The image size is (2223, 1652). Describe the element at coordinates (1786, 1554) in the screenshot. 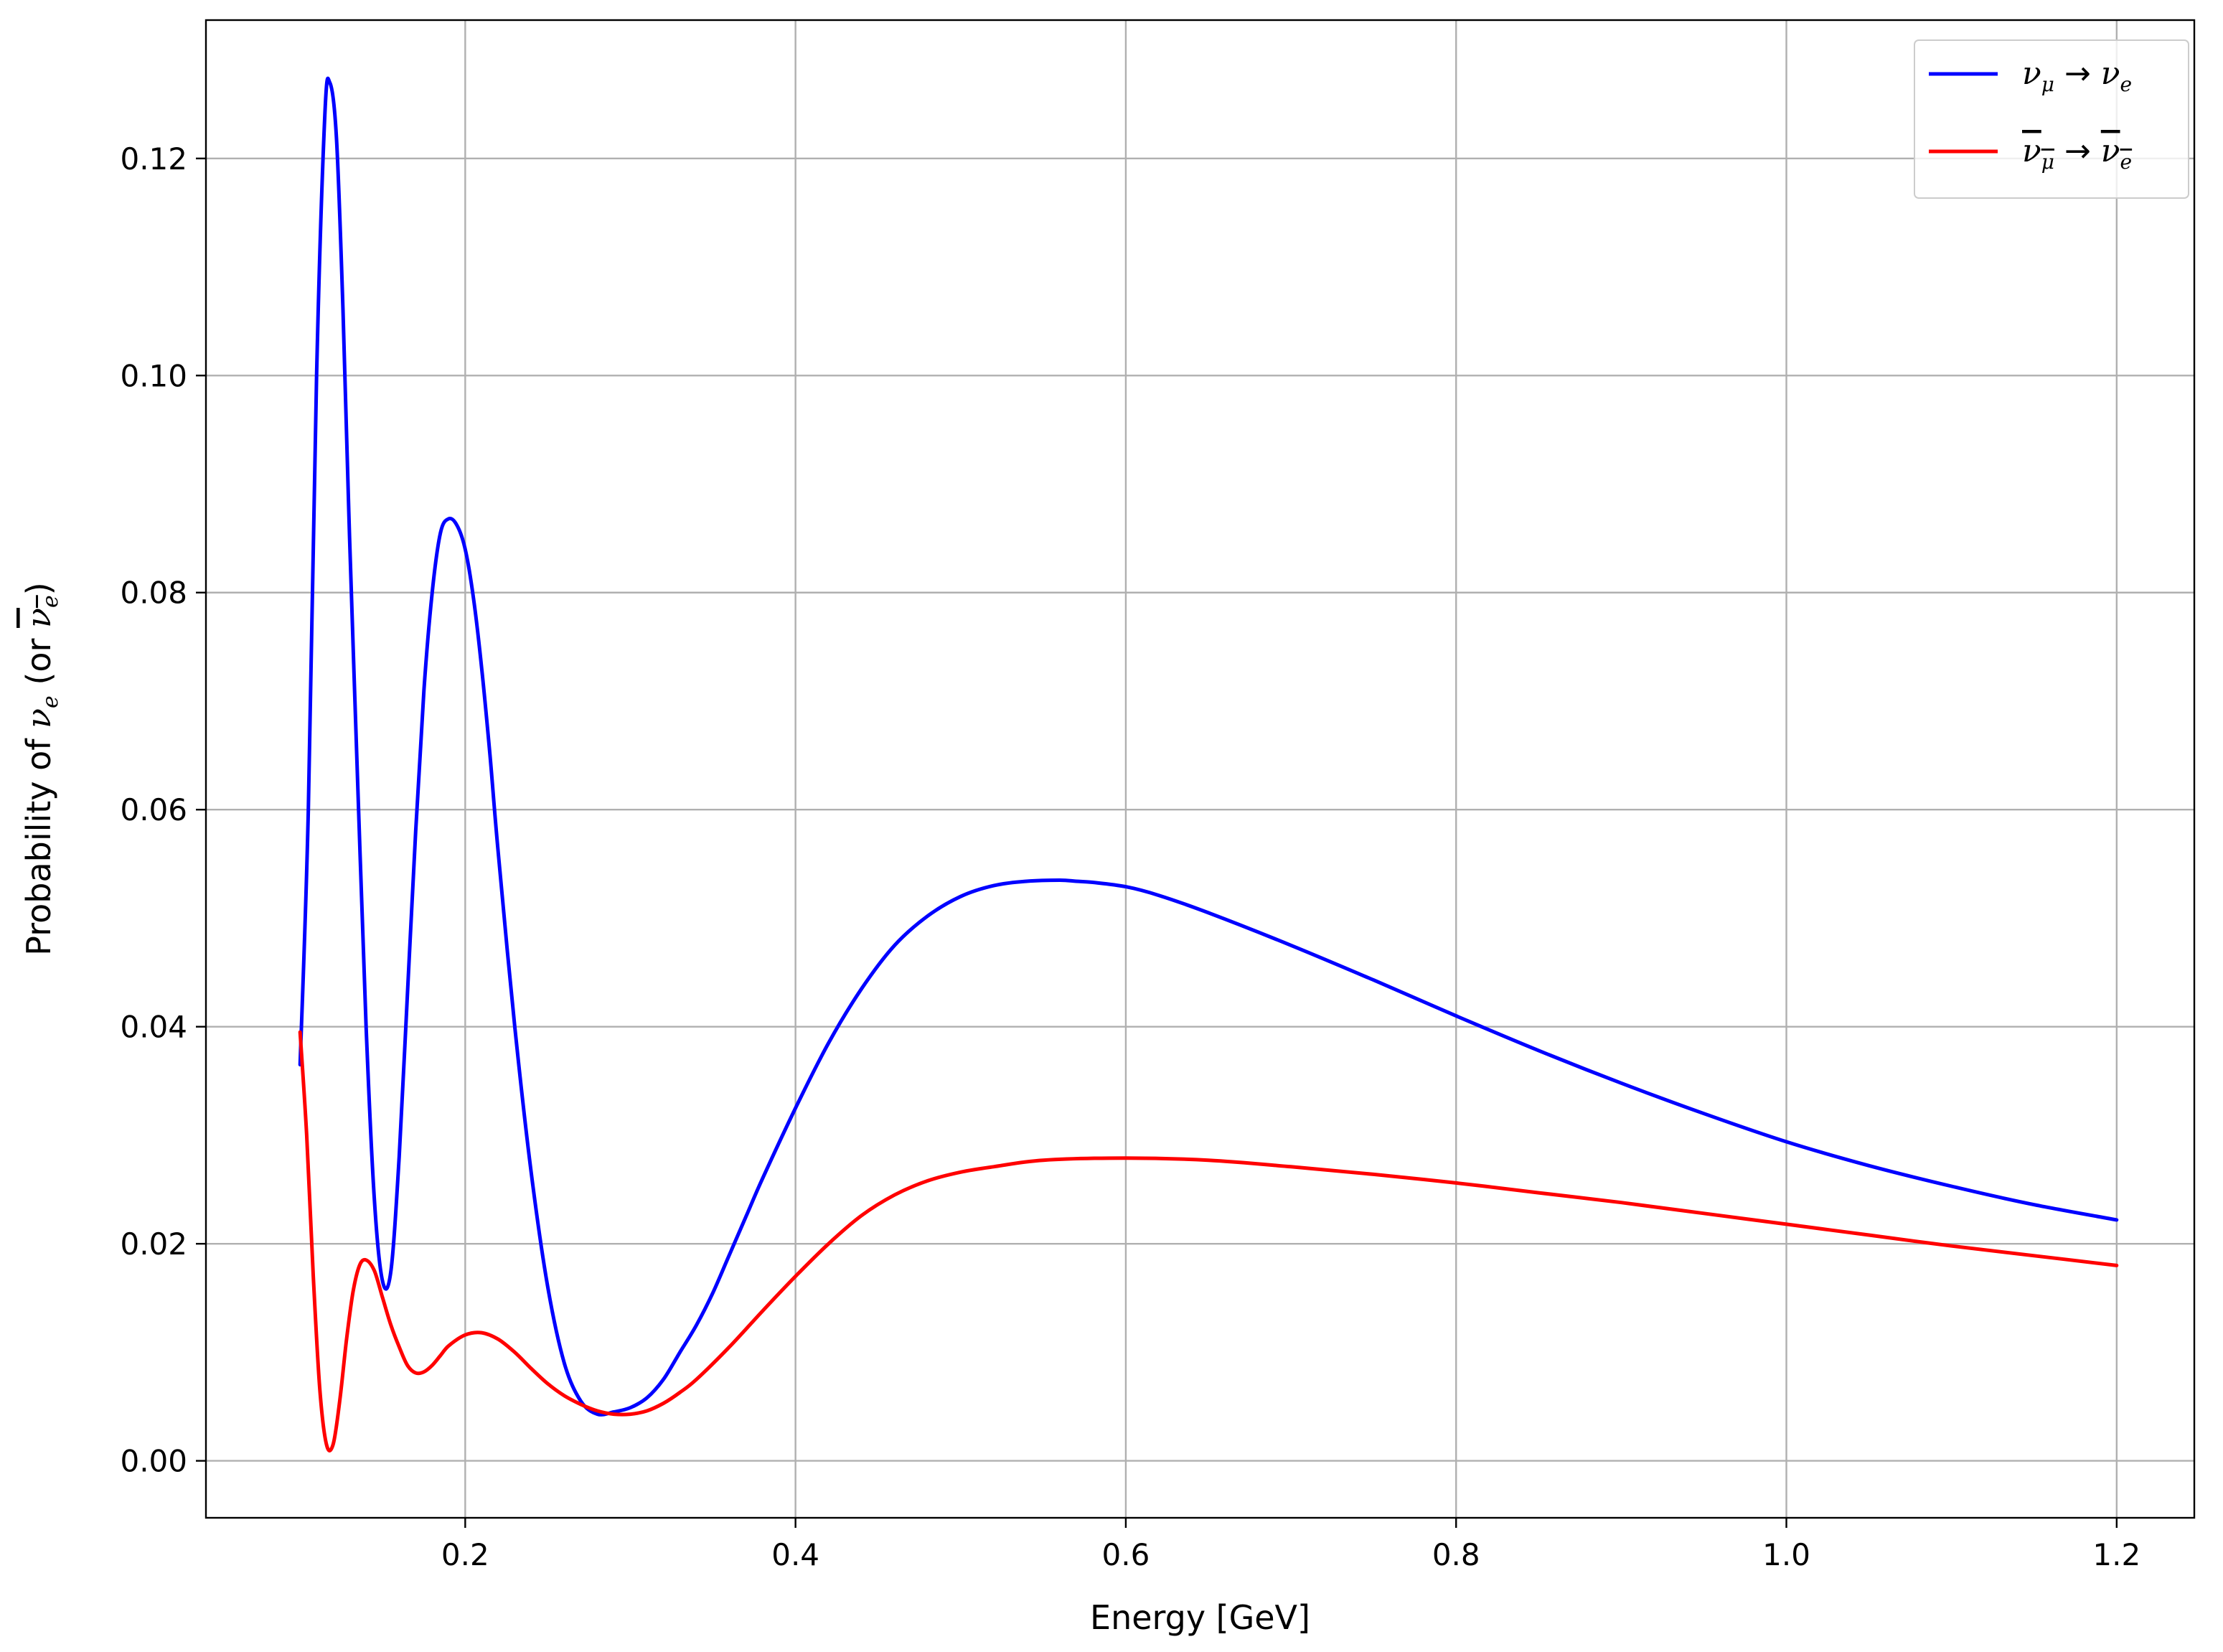

I see `x-tick-label: 1.0` at that location.